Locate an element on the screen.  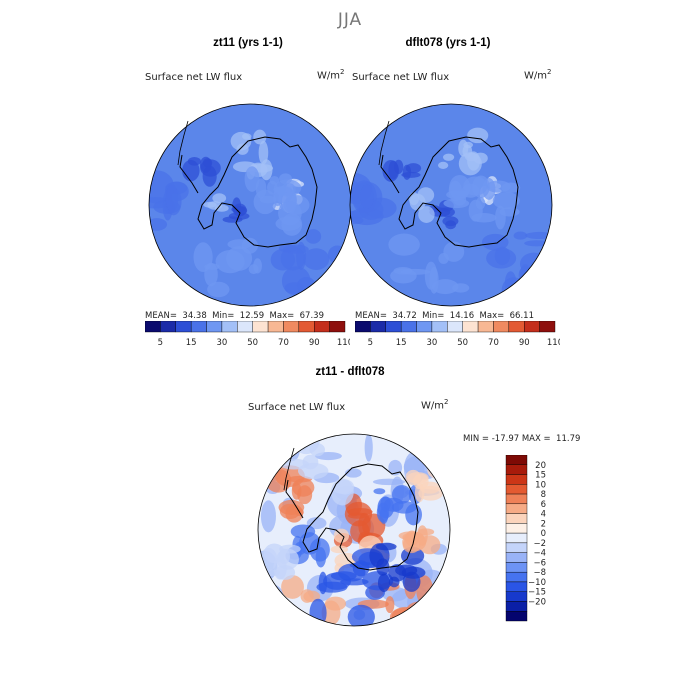
colorbar-tick-label: −20 is located at coordinates (537, 602).